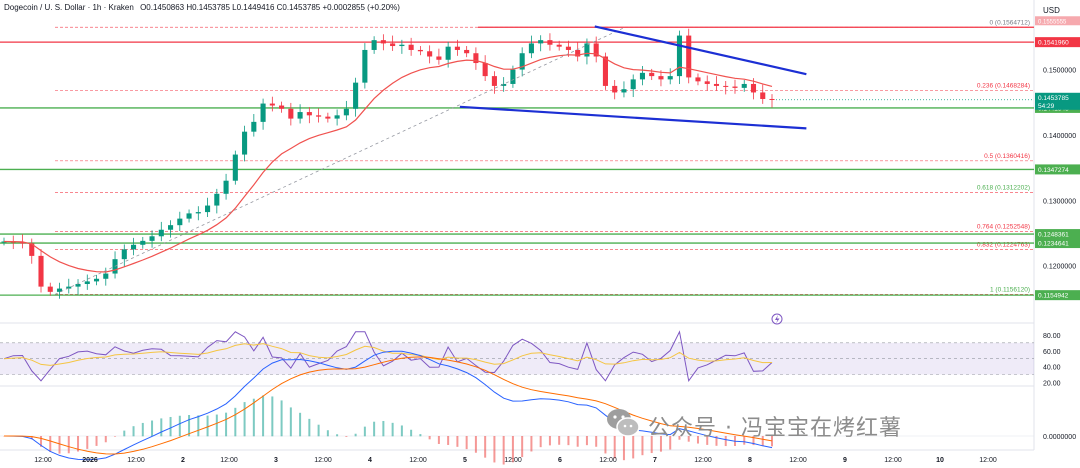  Describe the element at coordinates (1053, 170) in the screenshot. I see `sr-level-label: 0.1347274` at that location.